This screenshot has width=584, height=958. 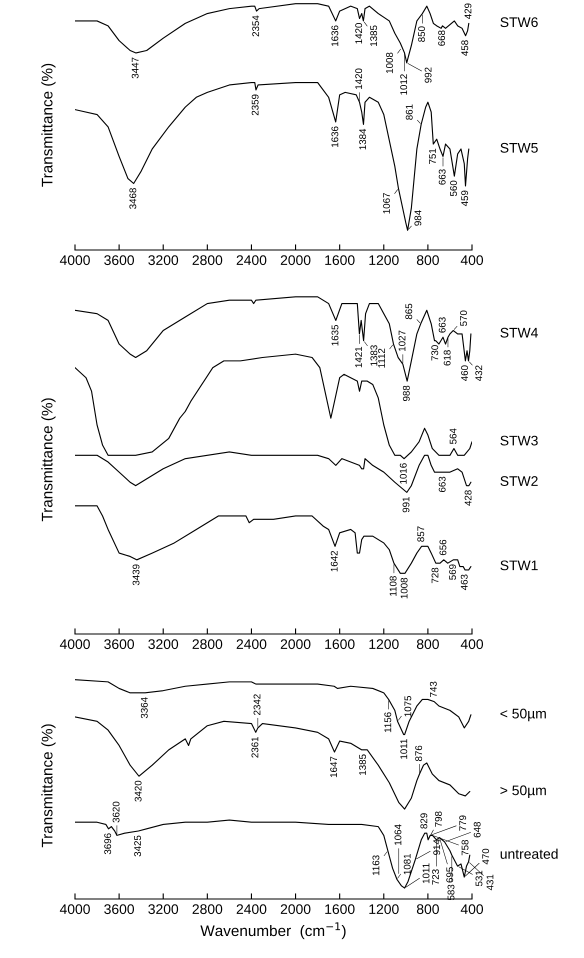 What do you see at coordinates (381, 358) in the screenshot?
I see `annotation: 1112` at bounding box center [381, 358].